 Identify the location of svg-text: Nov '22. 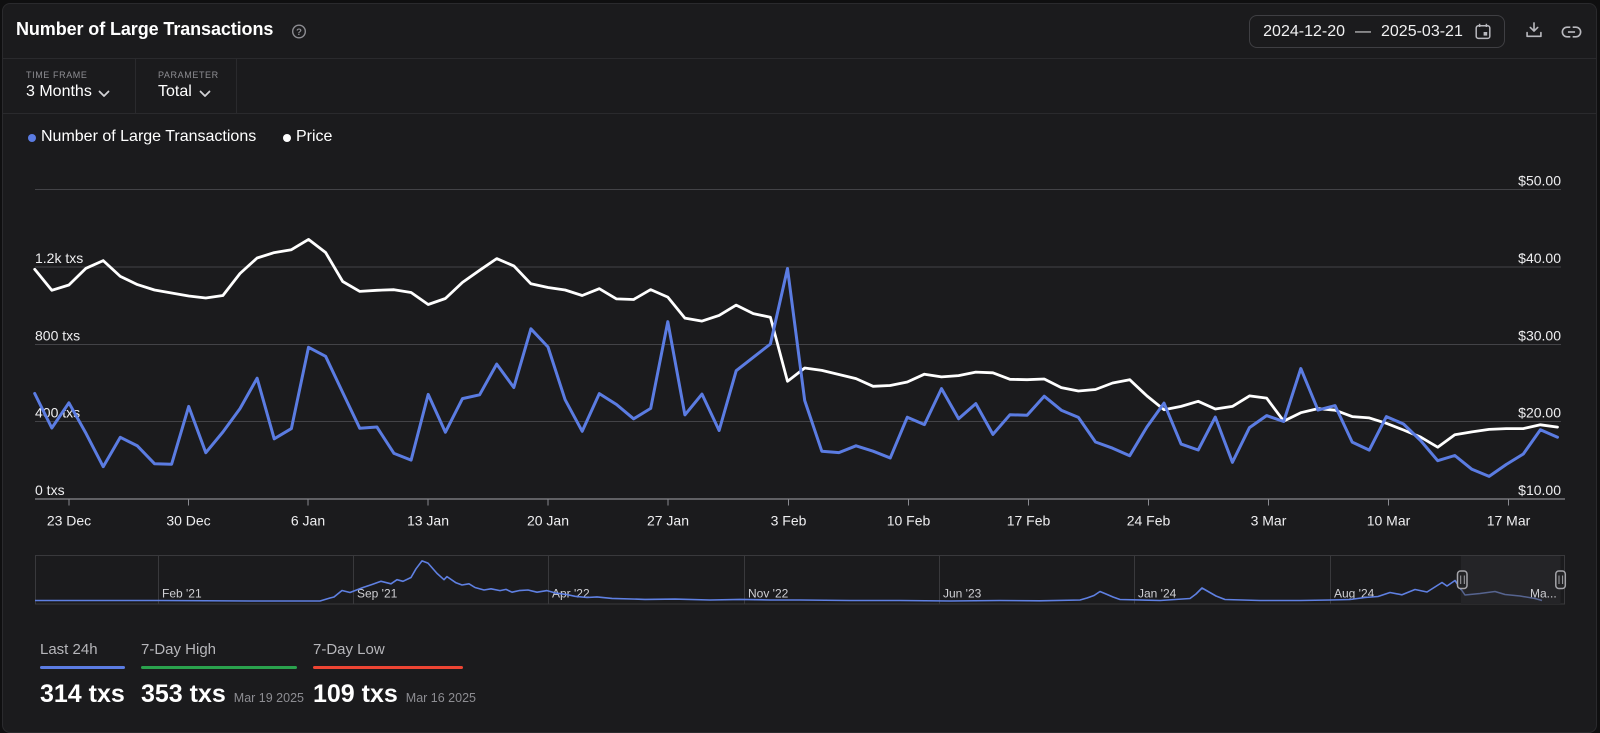
(768, 594).